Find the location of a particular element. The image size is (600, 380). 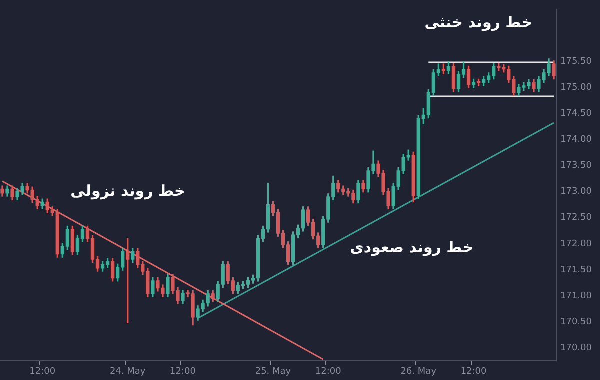

x-tick-label: 25. May is located at coordinates (273, 371).